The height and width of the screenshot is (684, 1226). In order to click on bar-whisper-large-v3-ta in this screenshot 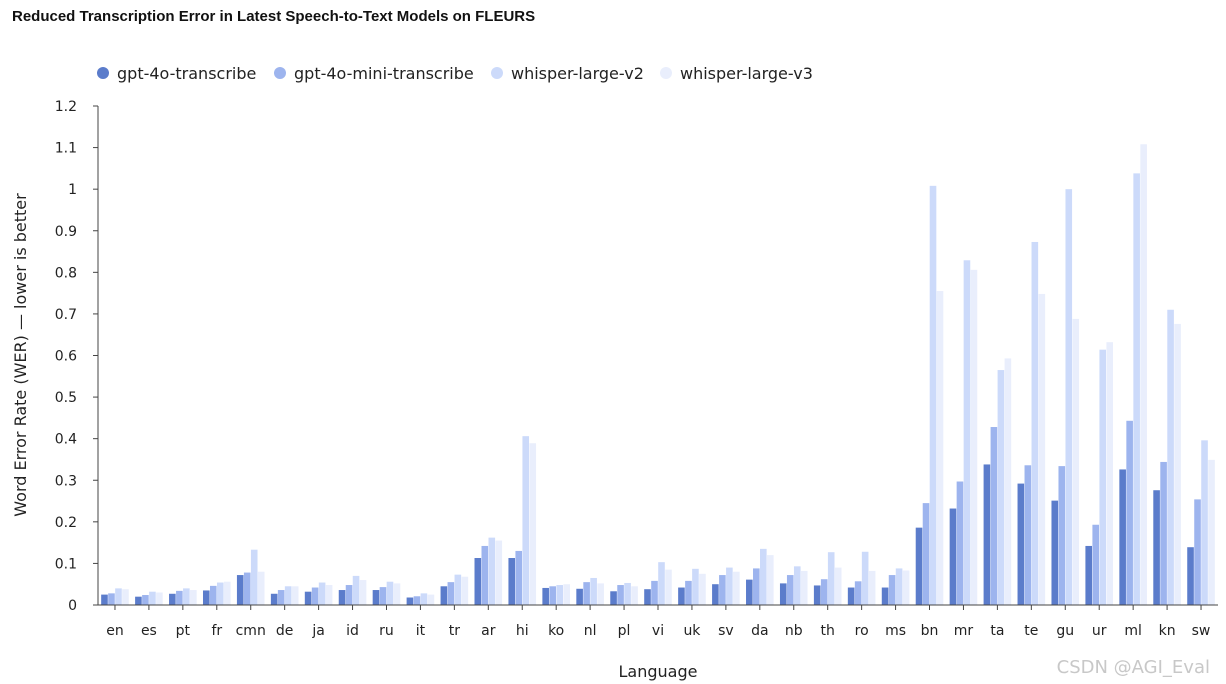, I will do `click(1008, 481)`.